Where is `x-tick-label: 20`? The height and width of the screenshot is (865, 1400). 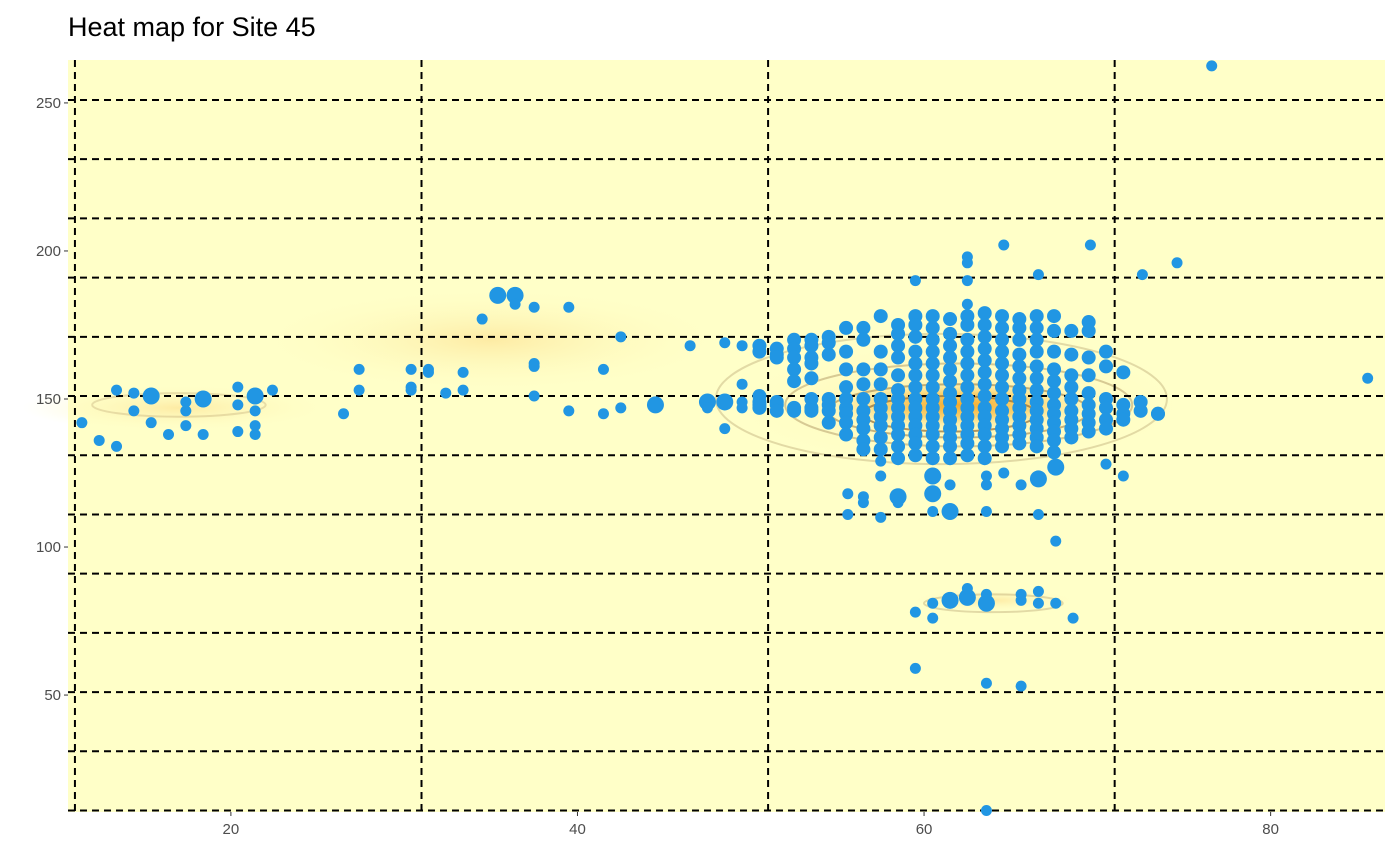
x-tick-label: 20 is located at coordinates (231, 829).